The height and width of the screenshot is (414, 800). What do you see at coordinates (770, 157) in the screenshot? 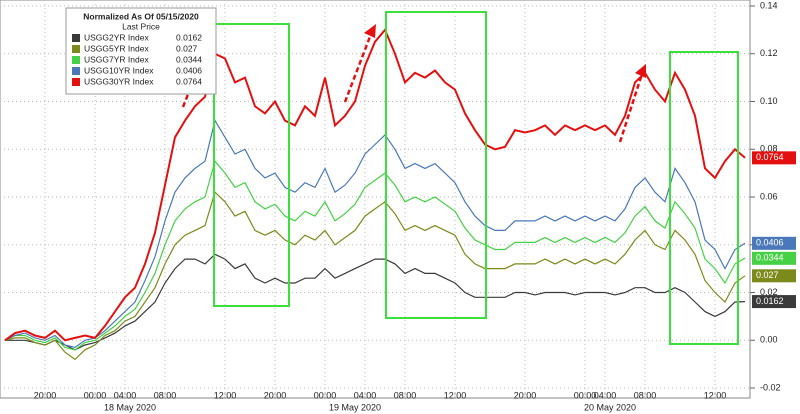
I see `end-value-label: 0.0764` at bounding box center [770, 157].